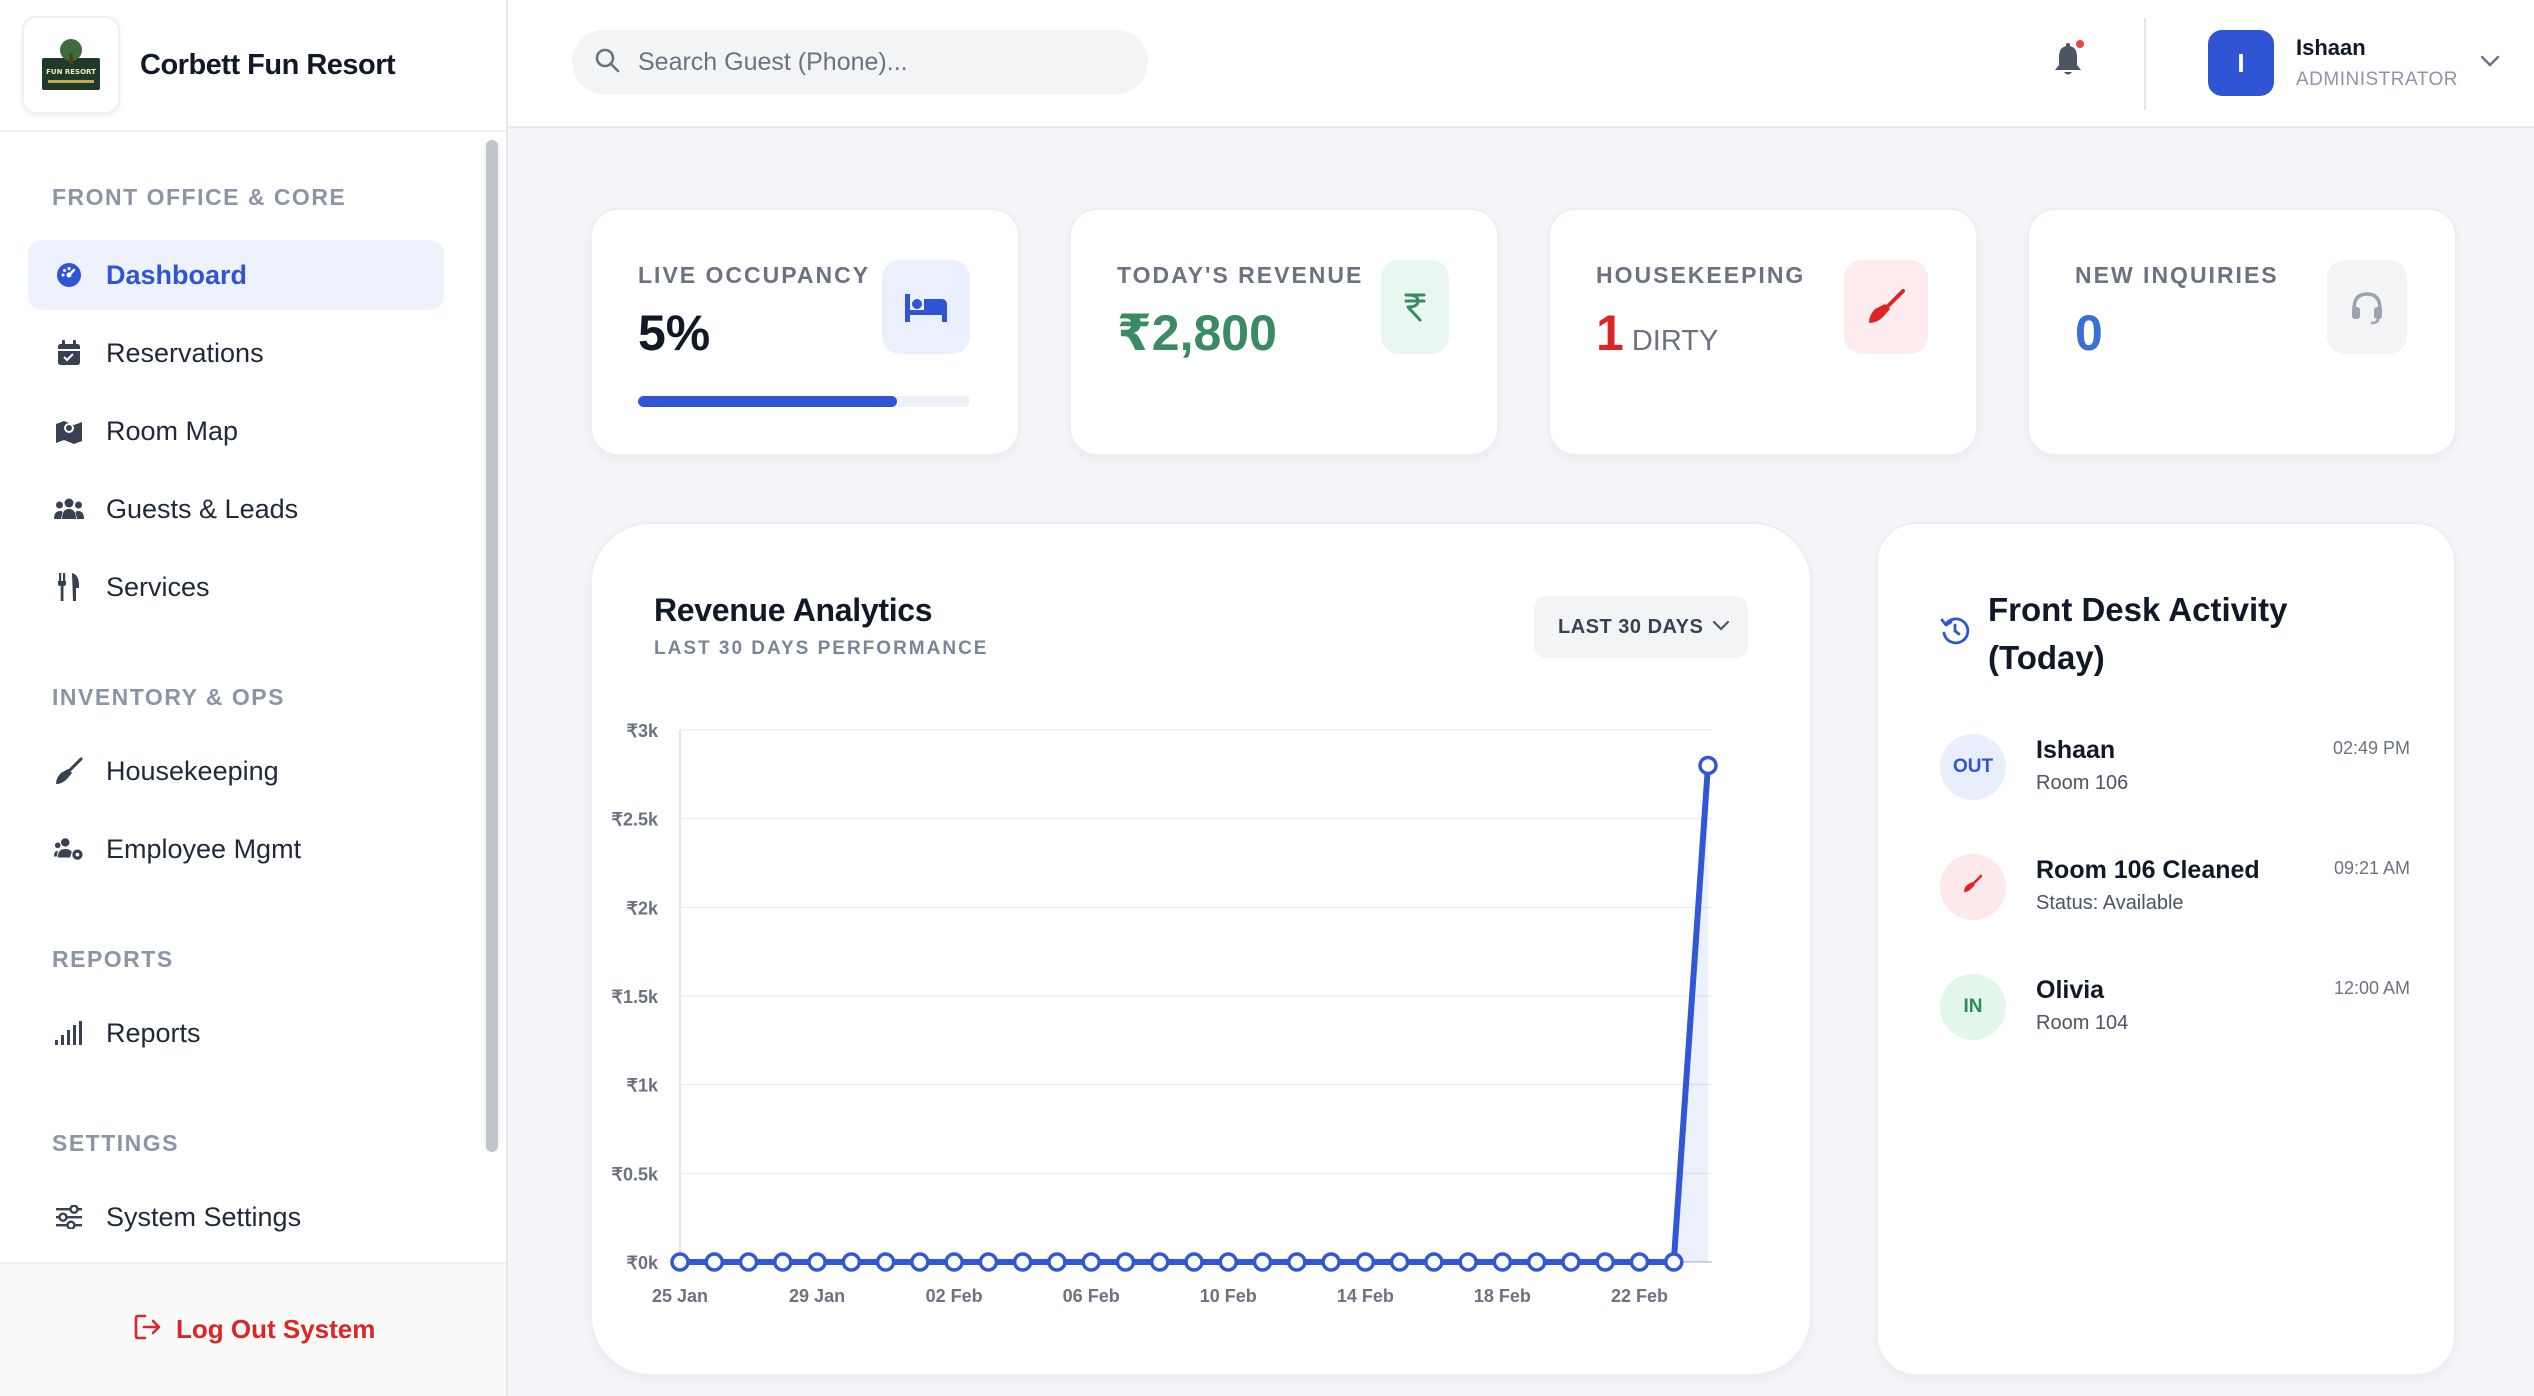  Describe the element at coordinates (116, 1143) in the screenshot. I see `nav-section-settings: SETTINGS` at that location.